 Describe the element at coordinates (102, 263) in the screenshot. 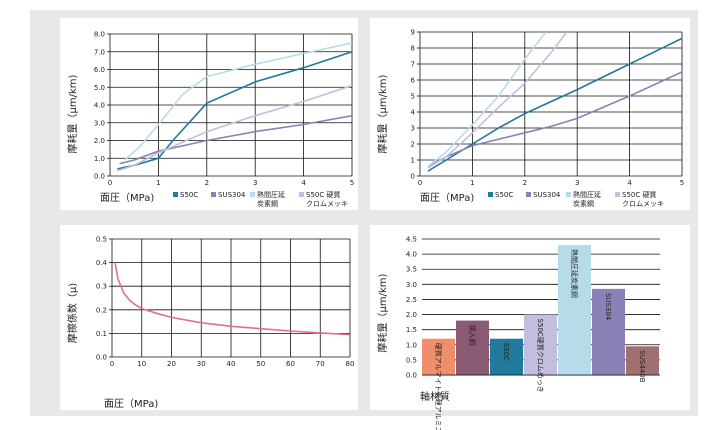

I see `y-tick-label: 0.4` at that location.